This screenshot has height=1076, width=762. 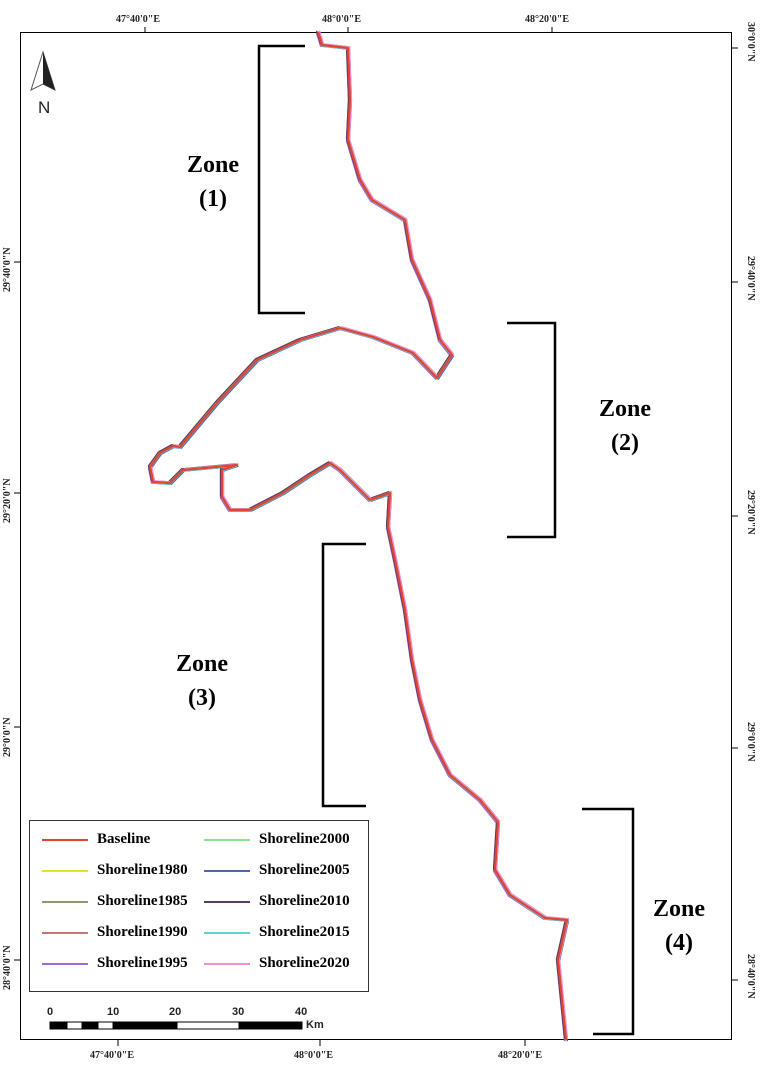 What do you see at coordinates (679, 926) in the screenshot?
I see `zone-4-label: Zone (4)` at bounding box center [679, 926].